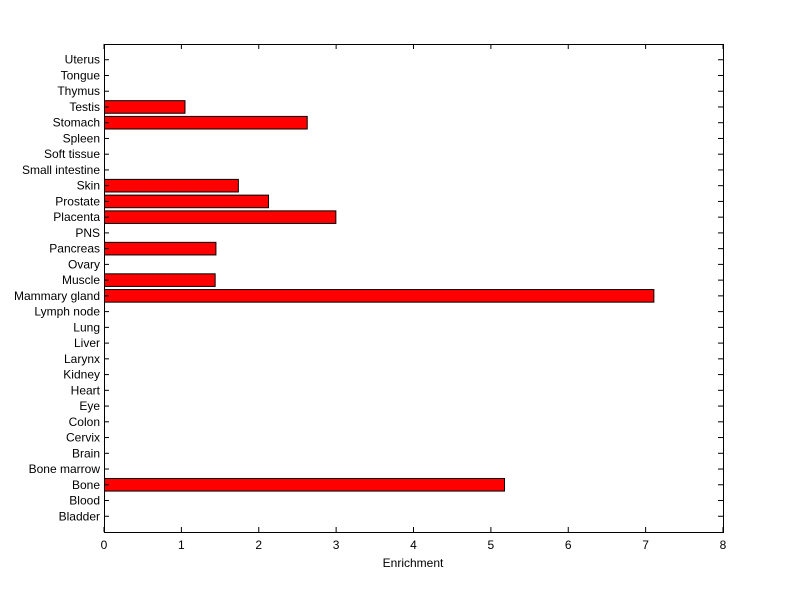 The width and height of the screenshot is (800, 599). Describe the element at coordinates (78, 91) in the screenshot. I see `y-tick-label-thymus: Thymus` at that location.